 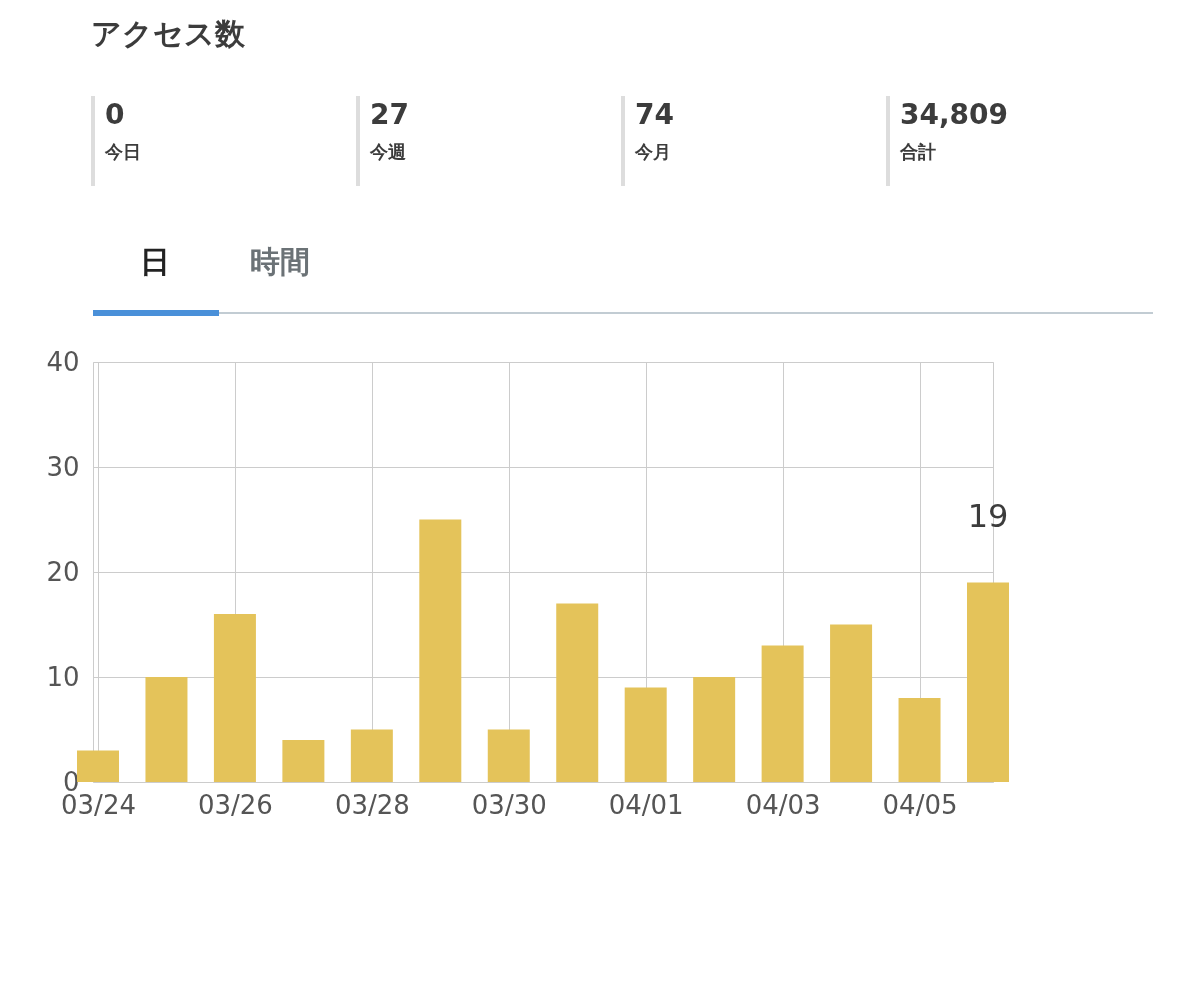 What do you see at coordinates (509, 804) in the screenshot?
I see `x-tick-label: 03/30` at bounding box center [509, 804].